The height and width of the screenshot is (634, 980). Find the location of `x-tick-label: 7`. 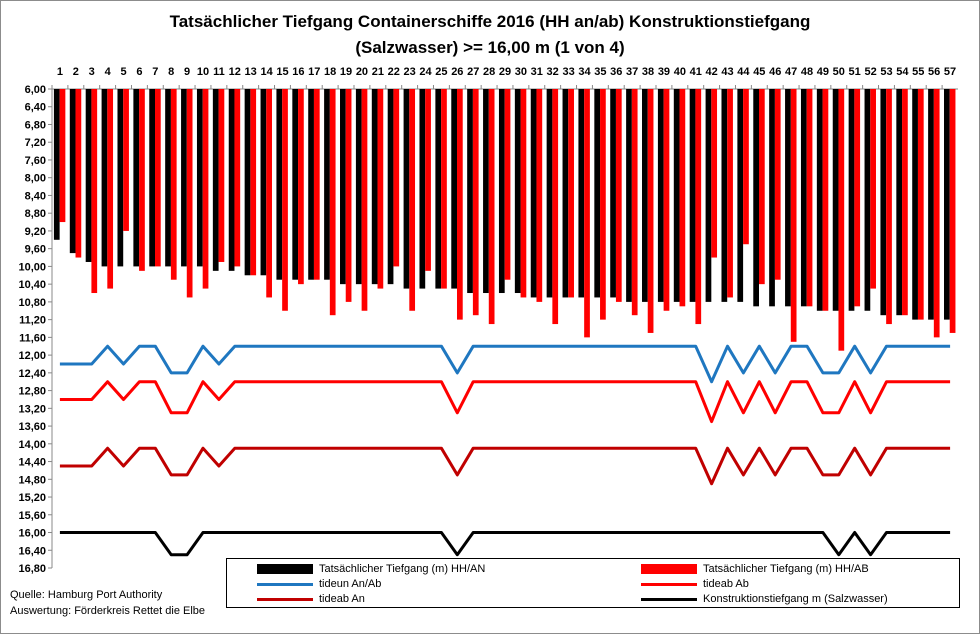

x-tick-label: 7 is located at coordinates (155, 72).